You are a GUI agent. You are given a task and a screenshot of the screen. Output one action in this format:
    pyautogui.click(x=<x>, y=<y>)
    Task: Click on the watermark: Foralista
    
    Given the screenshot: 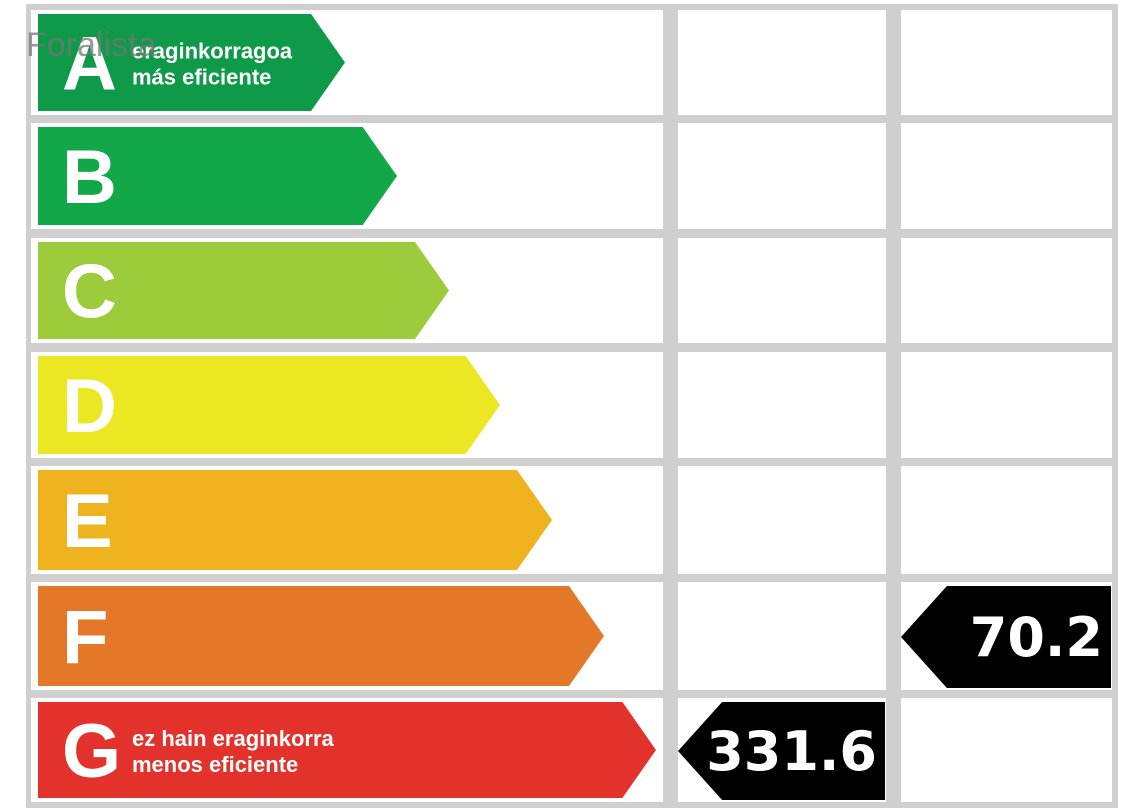 What is the action you would take?
    pyautogui.click(x=91, y=45)
    